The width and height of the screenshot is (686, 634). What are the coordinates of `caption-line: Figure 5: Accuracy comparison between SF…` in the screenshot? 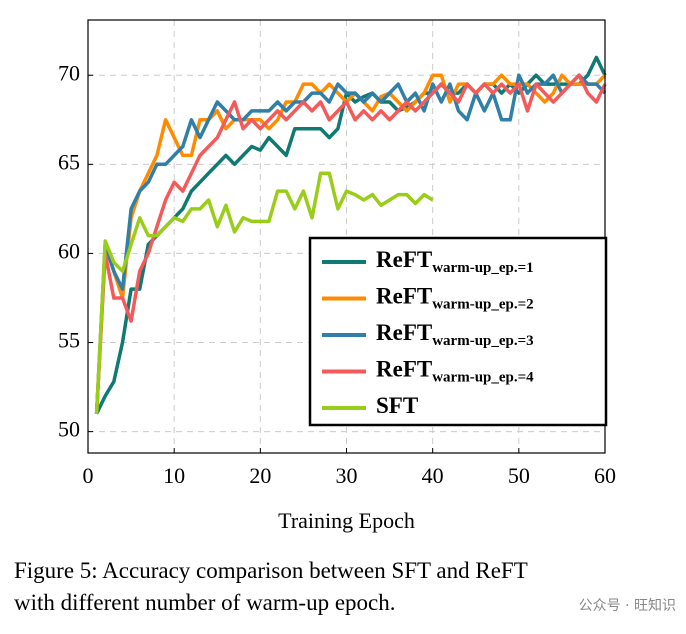 It's located at (271, 570).